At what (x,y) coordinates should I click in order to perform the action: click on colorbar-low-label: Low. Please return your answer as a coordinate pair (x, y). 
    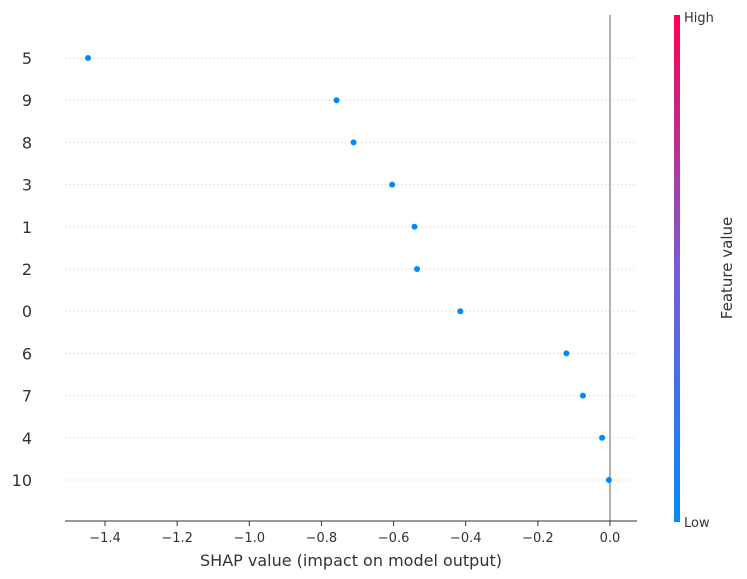
    Looking at the image, I should click on (697, 523).